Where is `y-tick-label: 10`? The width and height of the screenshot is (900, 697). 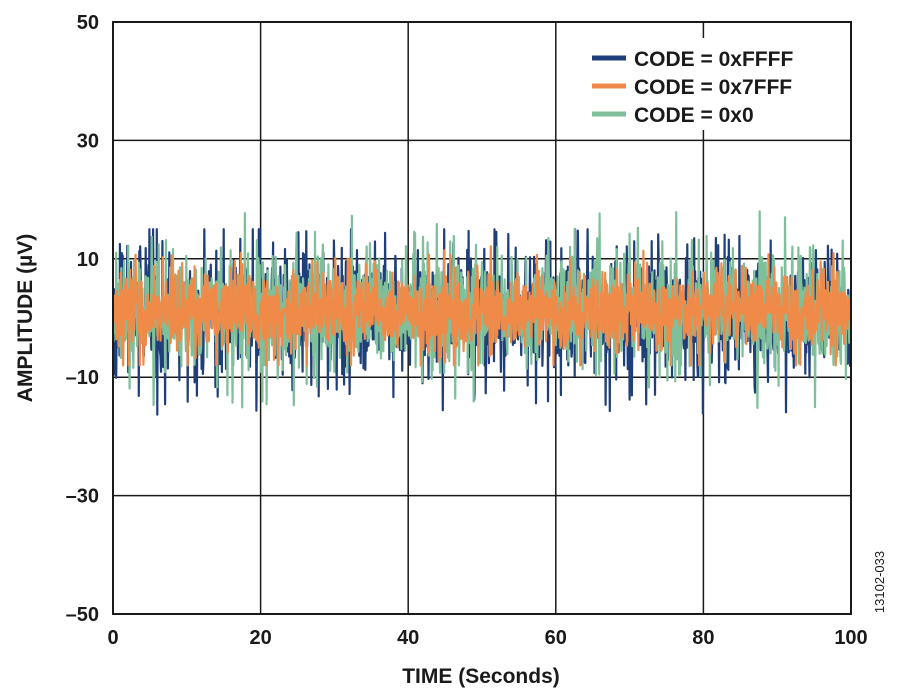
y-tick-label: 10 is located at coordinates (88, 260).